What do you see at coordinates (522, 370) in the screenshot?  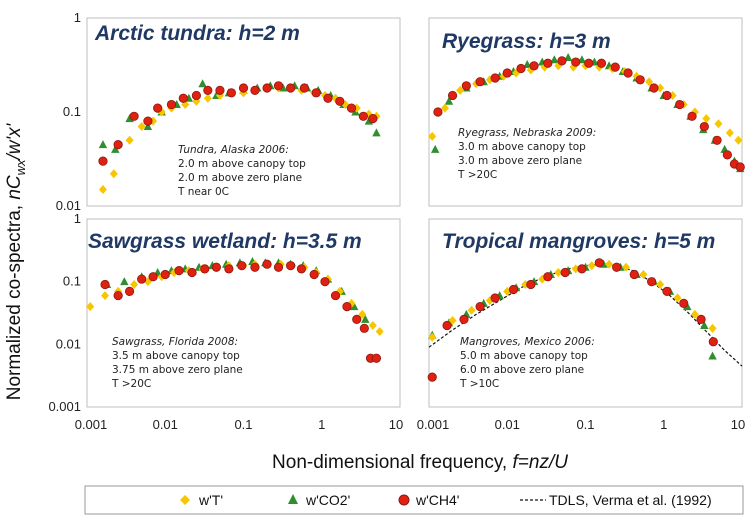 I see `site-detail: 6.0 m above zero plane` at bounding box center [522, 370].